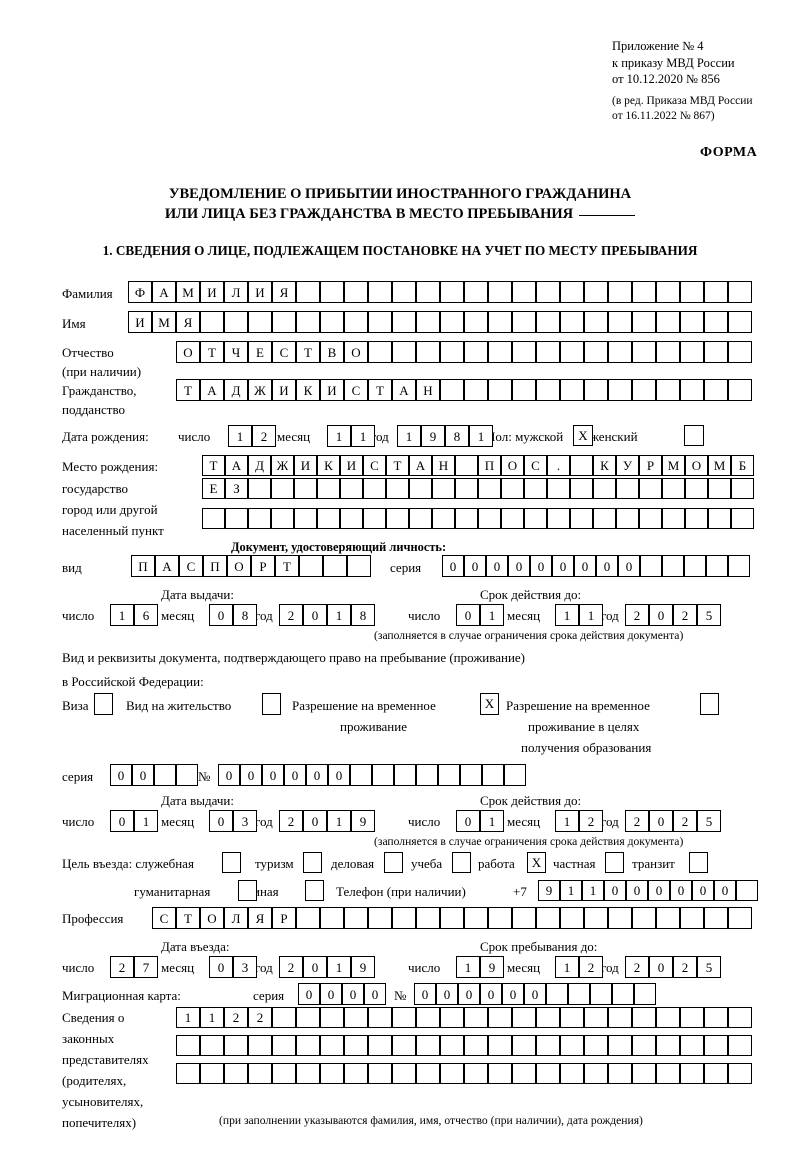 Image resolution: width=800 pixels, height=1163 pixels. I want to click on permit-number-cell-0: 0, so click(229, 775).